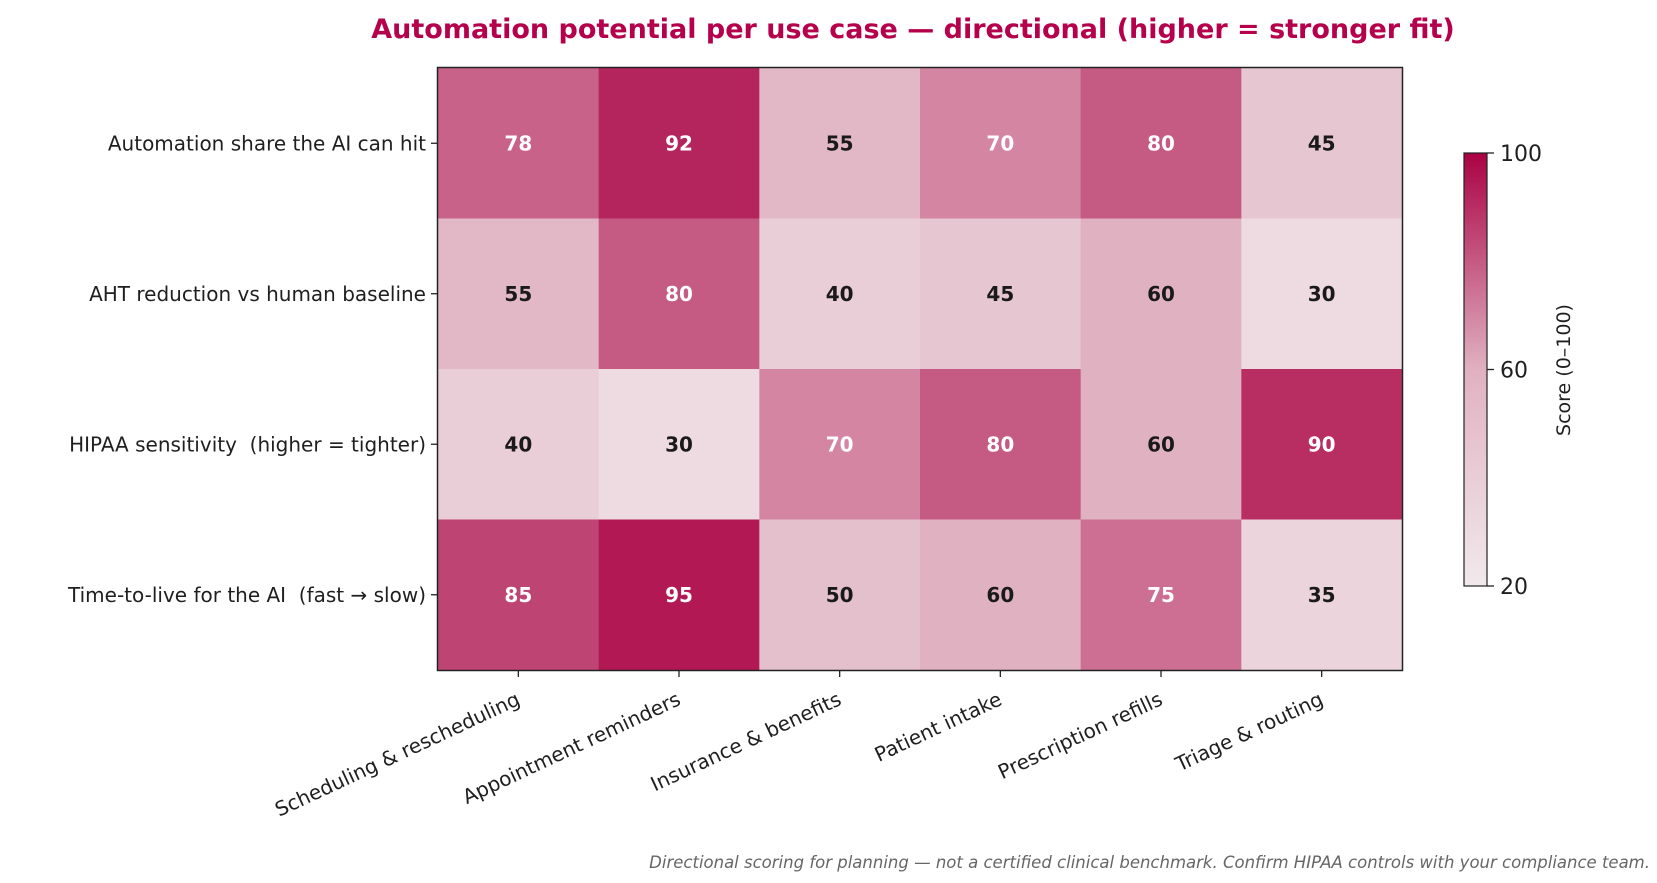 Image resolution: width=1657 pixels, height=883 pixels. Describe the element at coordinates (1564, 370) in the screenshot. I see `colorbar-label: Score (0–100)` at that location.